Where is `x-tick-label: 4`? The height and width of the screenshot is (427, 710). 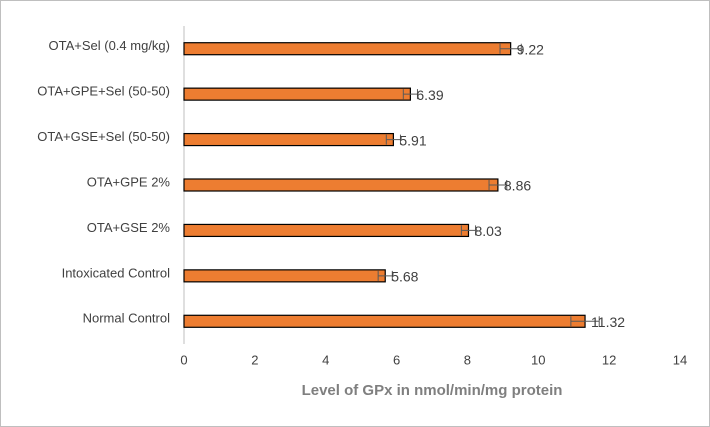 x-tick-label: 4 is located at coordinates (325, 359).